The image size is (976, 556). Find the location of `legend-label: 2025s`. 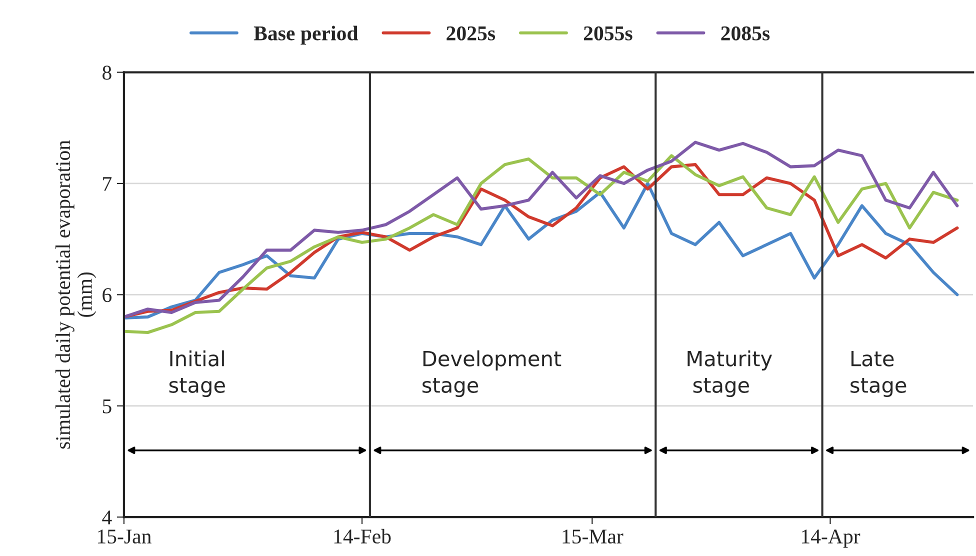

legend-label: 2025s is located at coordinates (471, 33).